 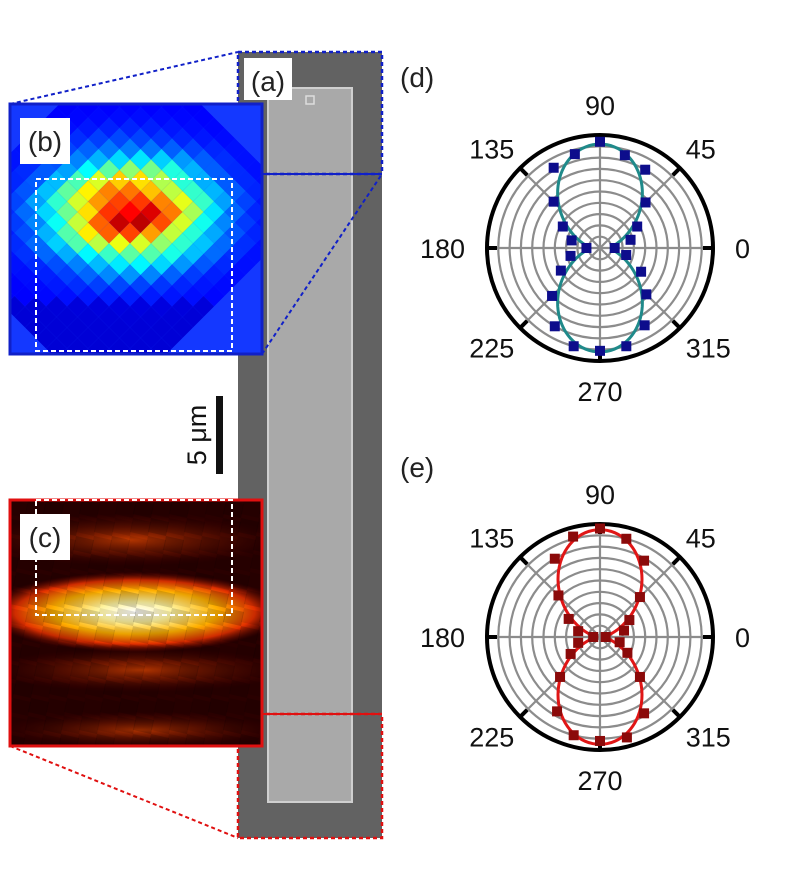 I want to click on panel-b-label-box, so click(x=45, y=141).